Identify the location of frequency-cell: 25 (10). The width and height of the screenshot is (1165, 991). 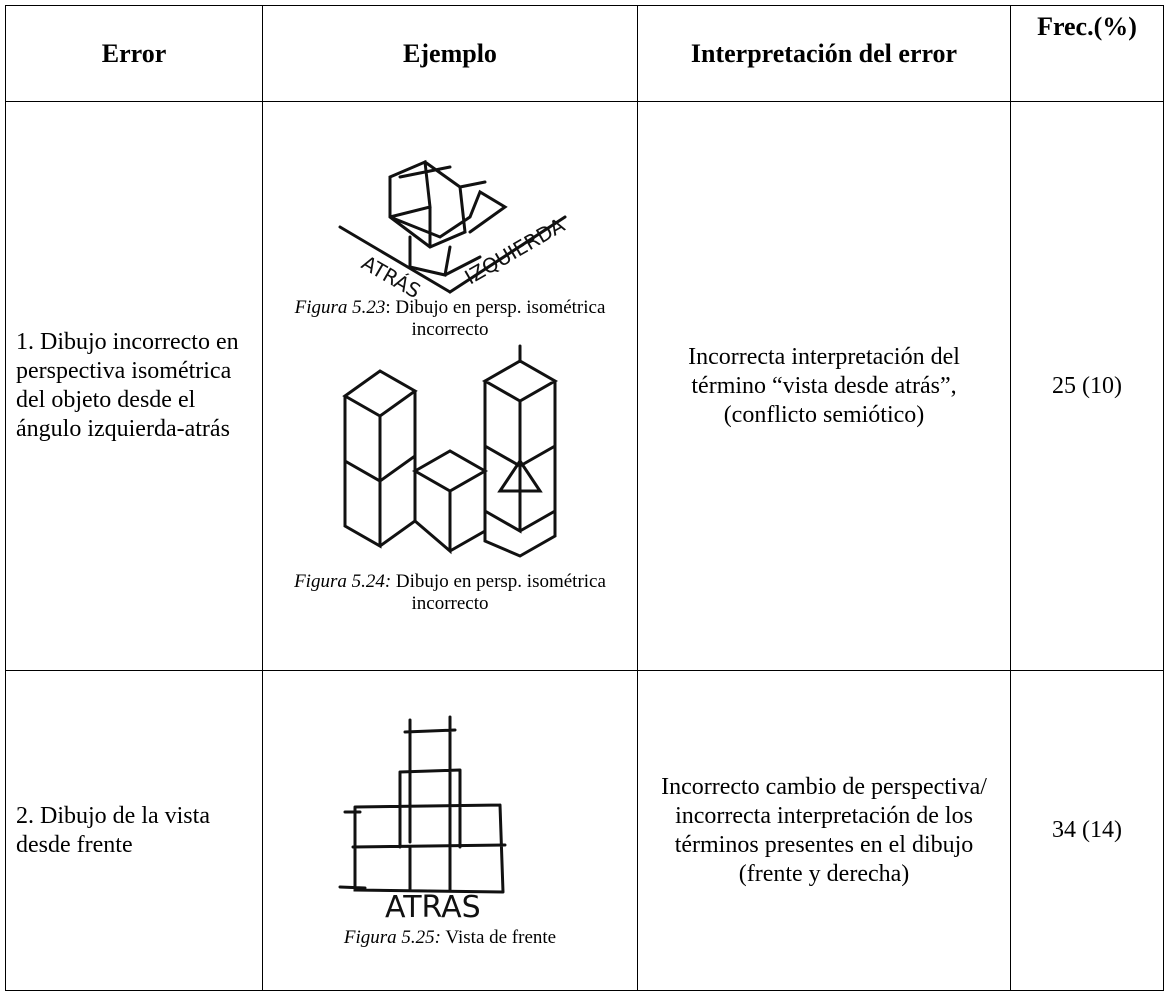
(1087, 386).